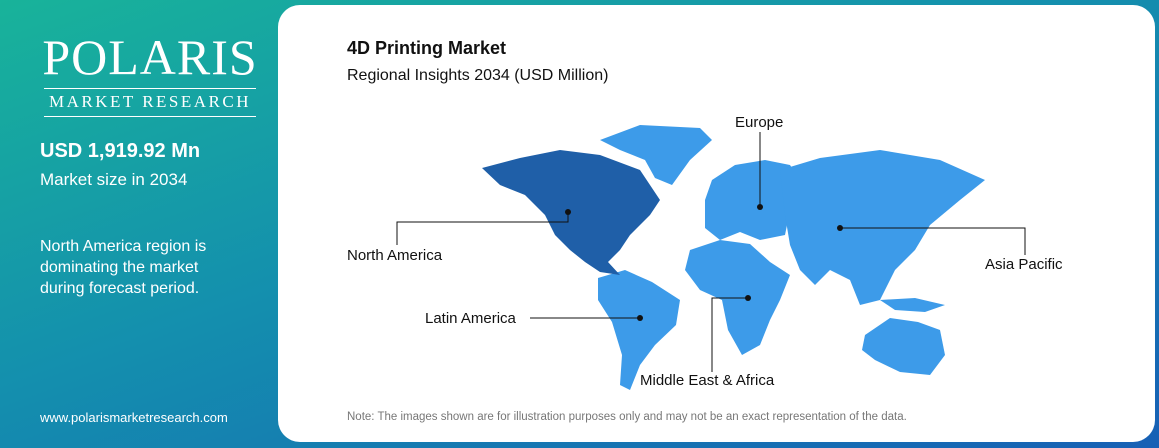  I want to click on north-america, so click(571, 212).